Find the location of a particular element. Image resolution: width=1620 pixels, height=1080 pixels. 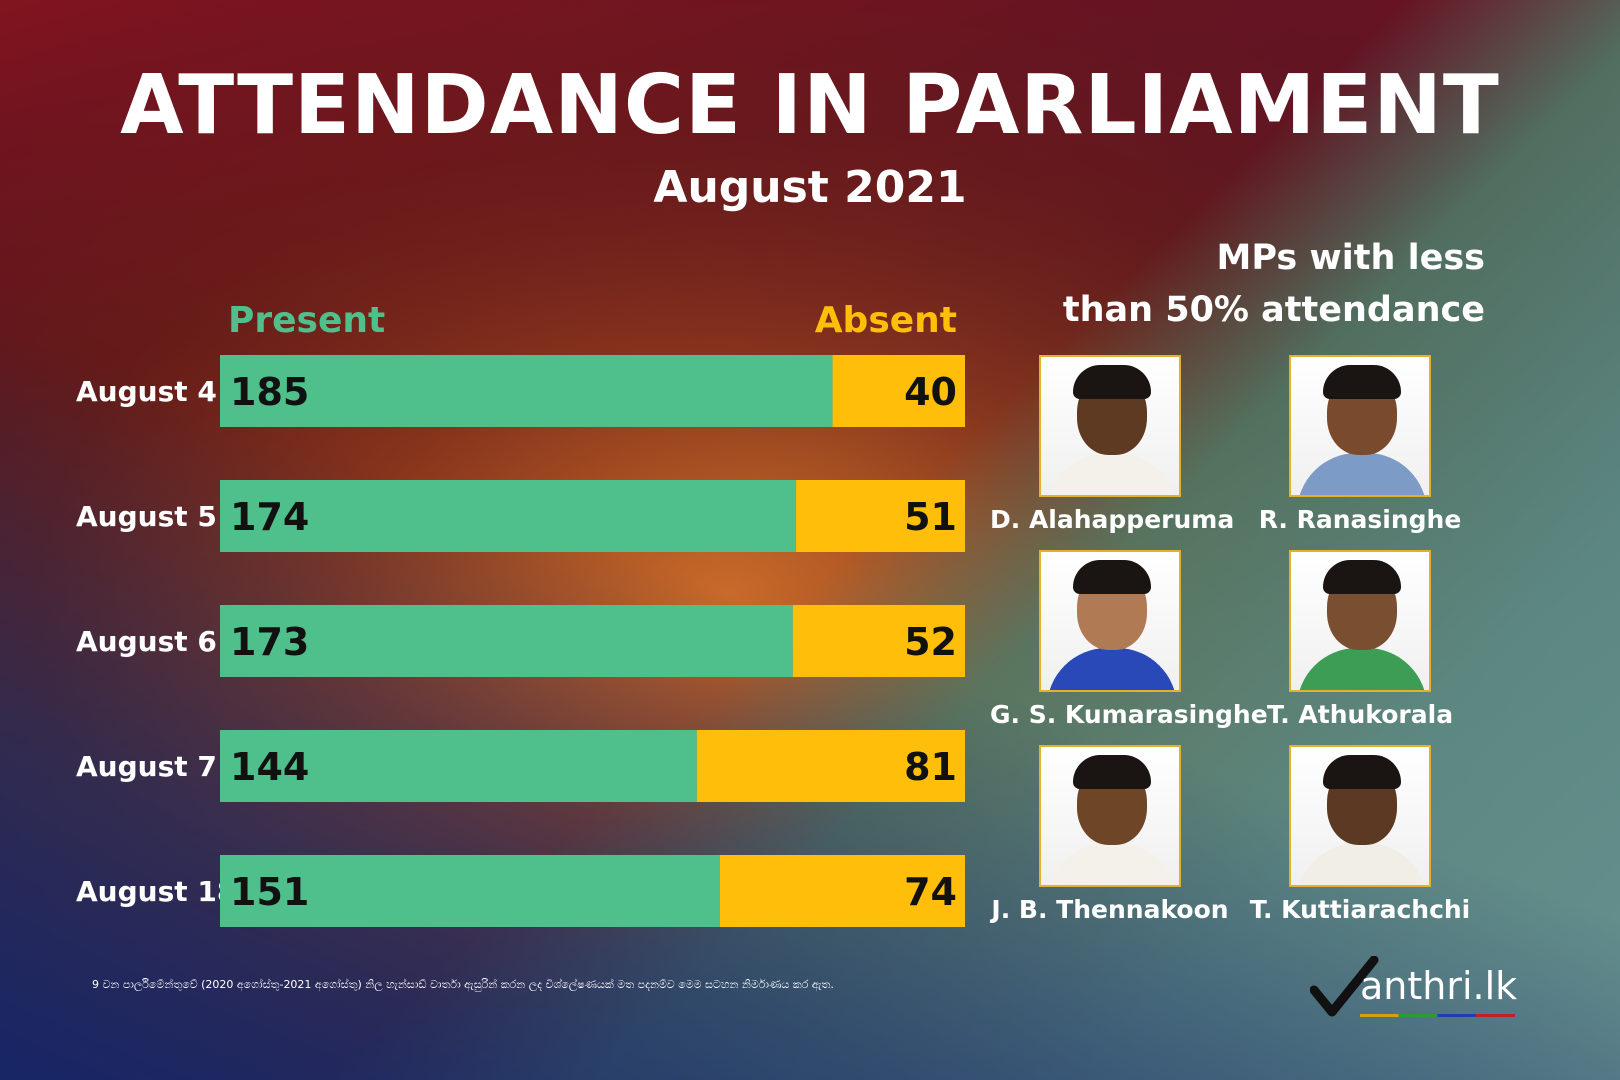

legend-absent: Absent is located at coordinates (885, 320).